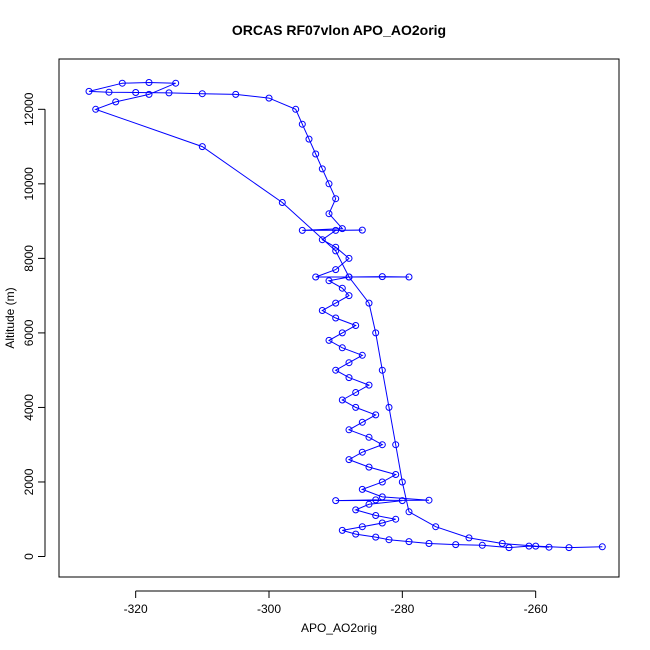  What do you see at coordinates (29, 258) in the screenshot?
I see `y-tick-label: 8000` at bounding box center [29, 258].